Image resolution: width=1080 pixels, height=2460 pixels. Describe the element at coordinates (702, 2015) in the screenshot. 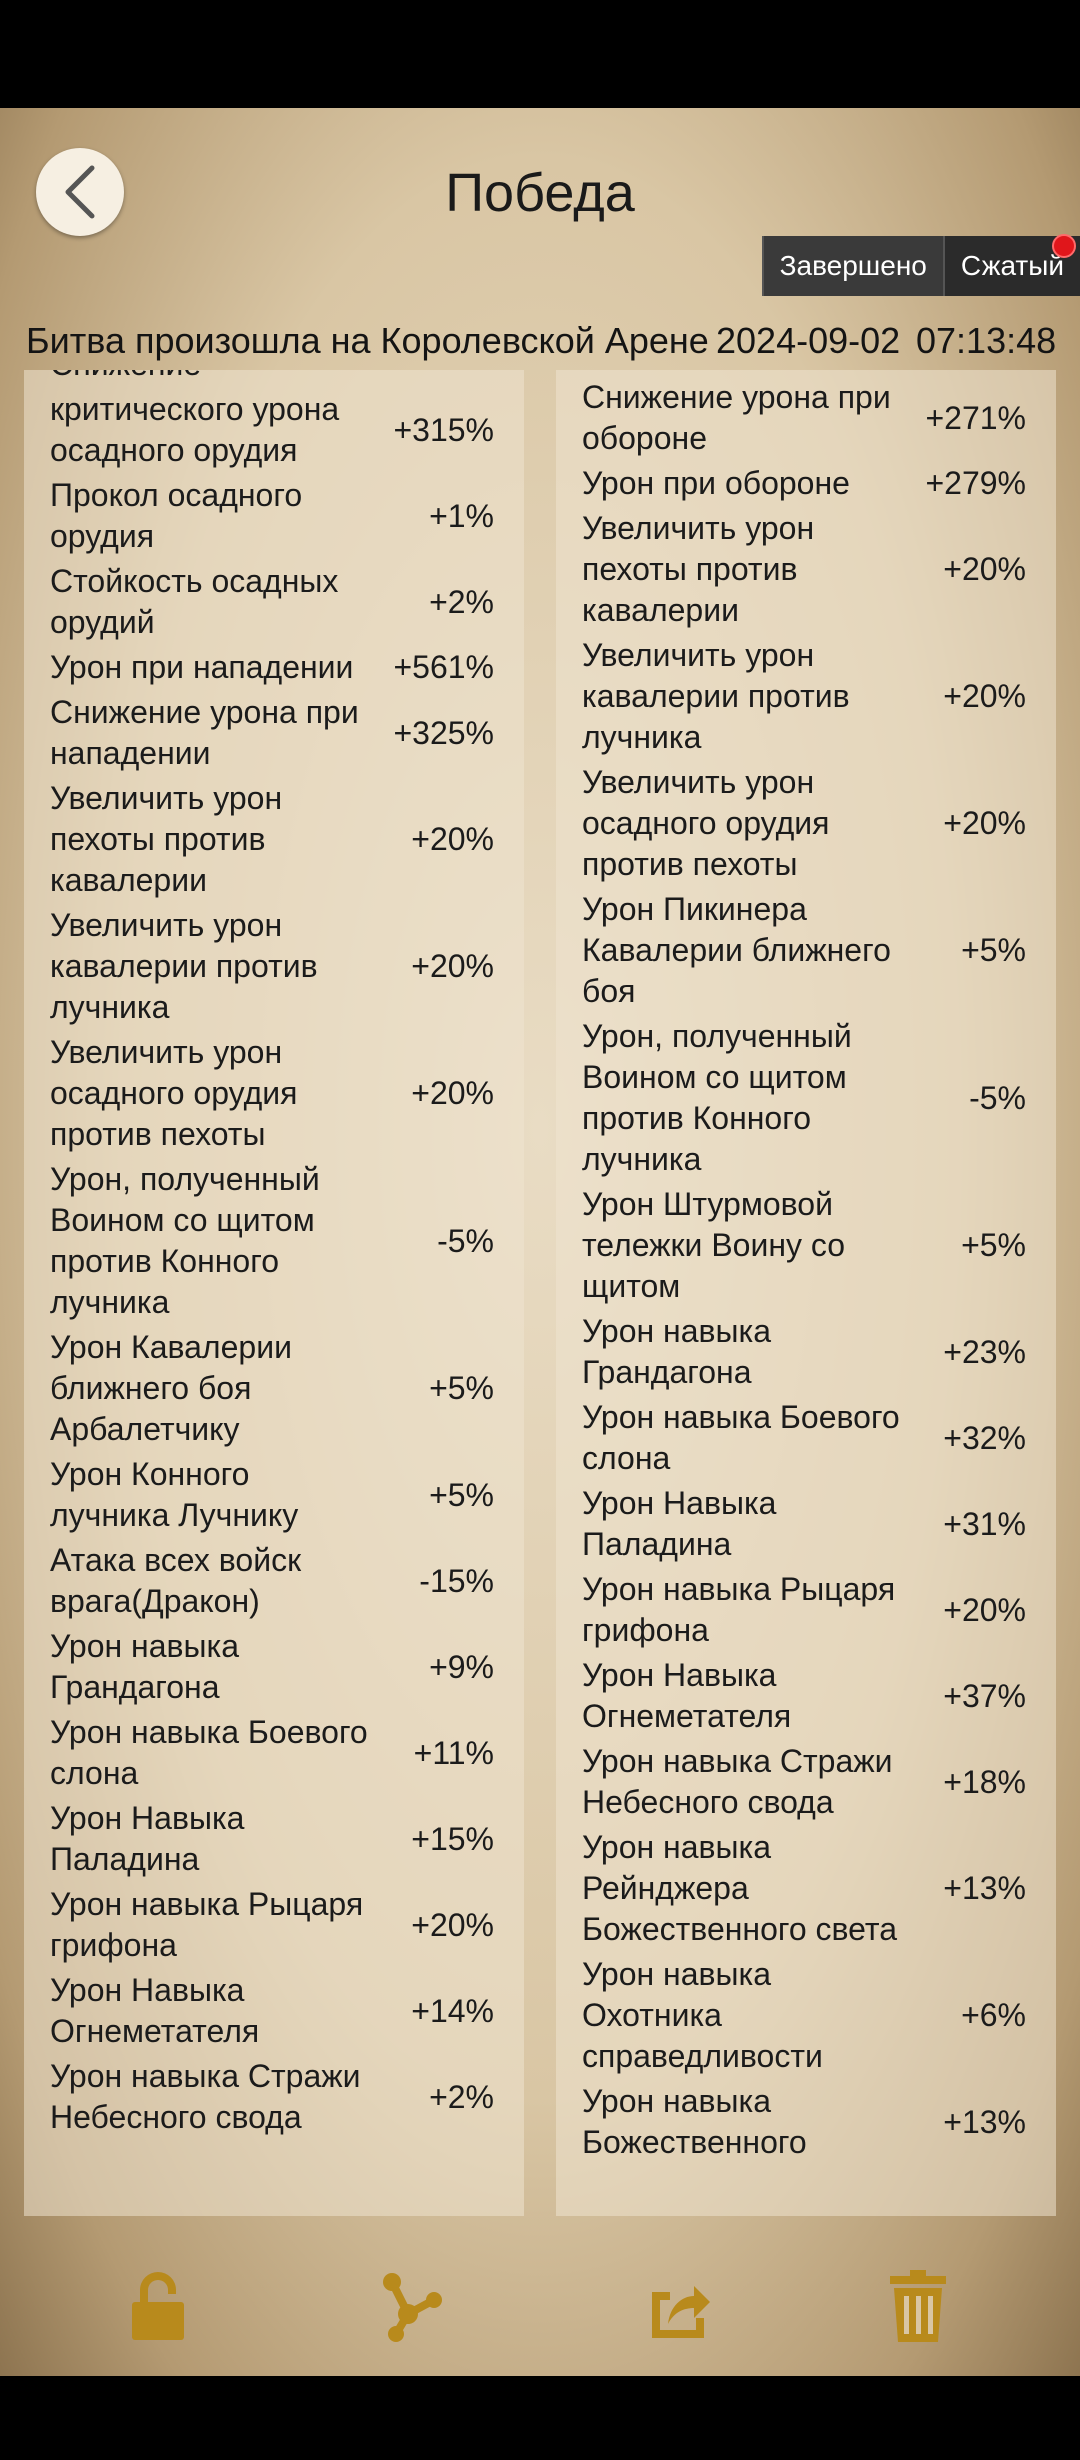

I see `stat-name: Урон навыка Охотника справедливости` at that location.